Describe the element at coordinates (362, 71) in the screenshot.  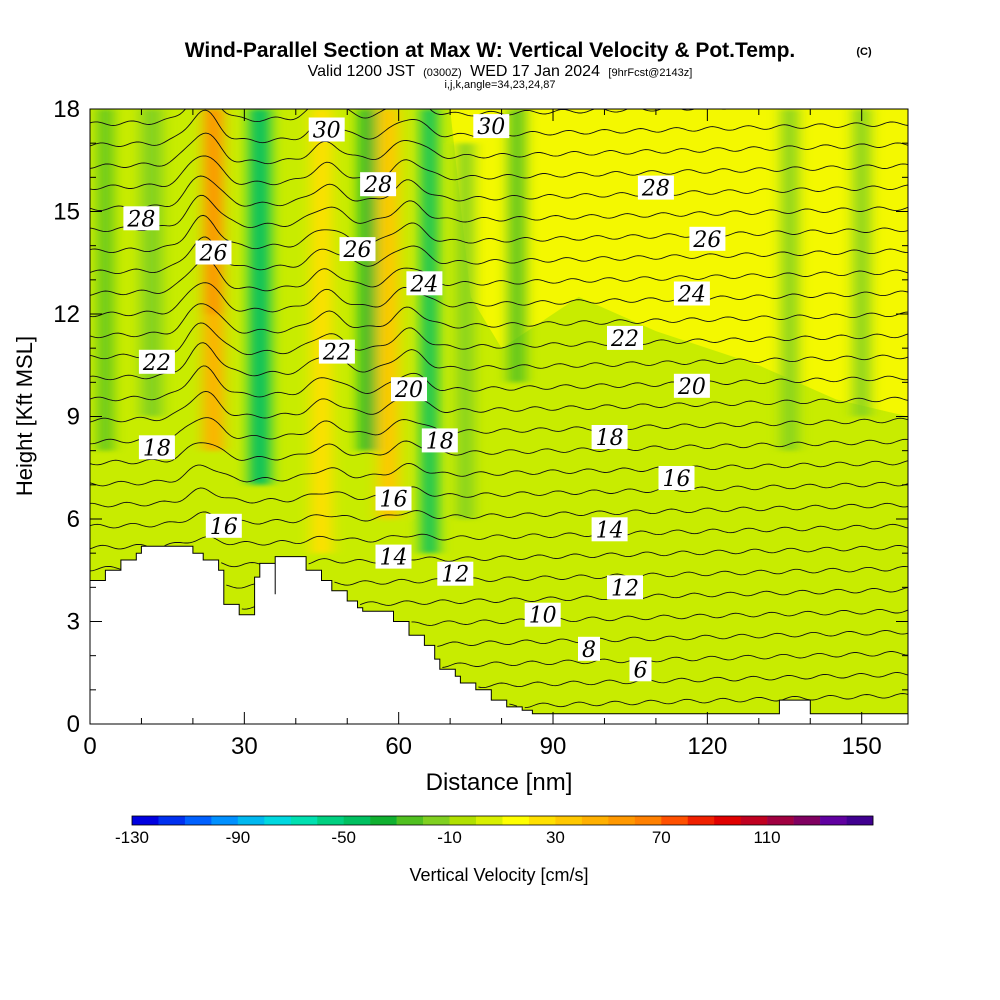
I see `valid-time: Valid 1200 JST` at that location.